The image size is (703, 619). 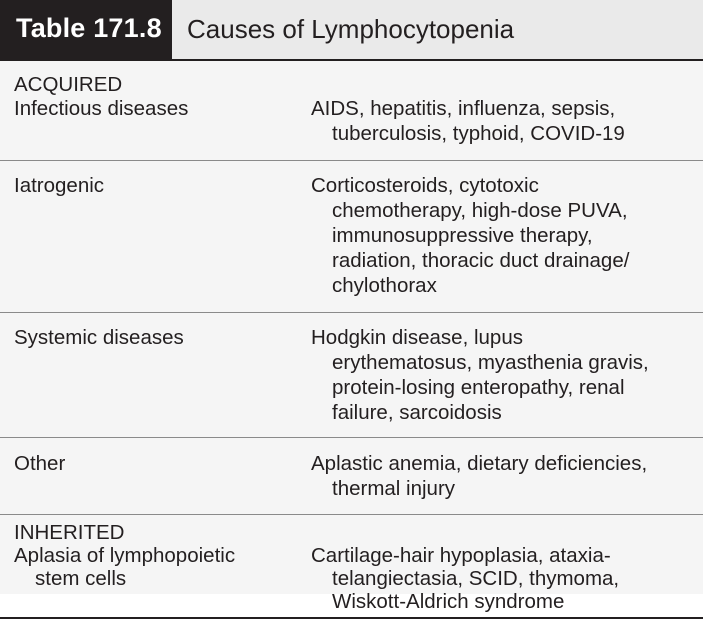 I want to click on table-number: Table 171.8, so click(x=89, y=28).